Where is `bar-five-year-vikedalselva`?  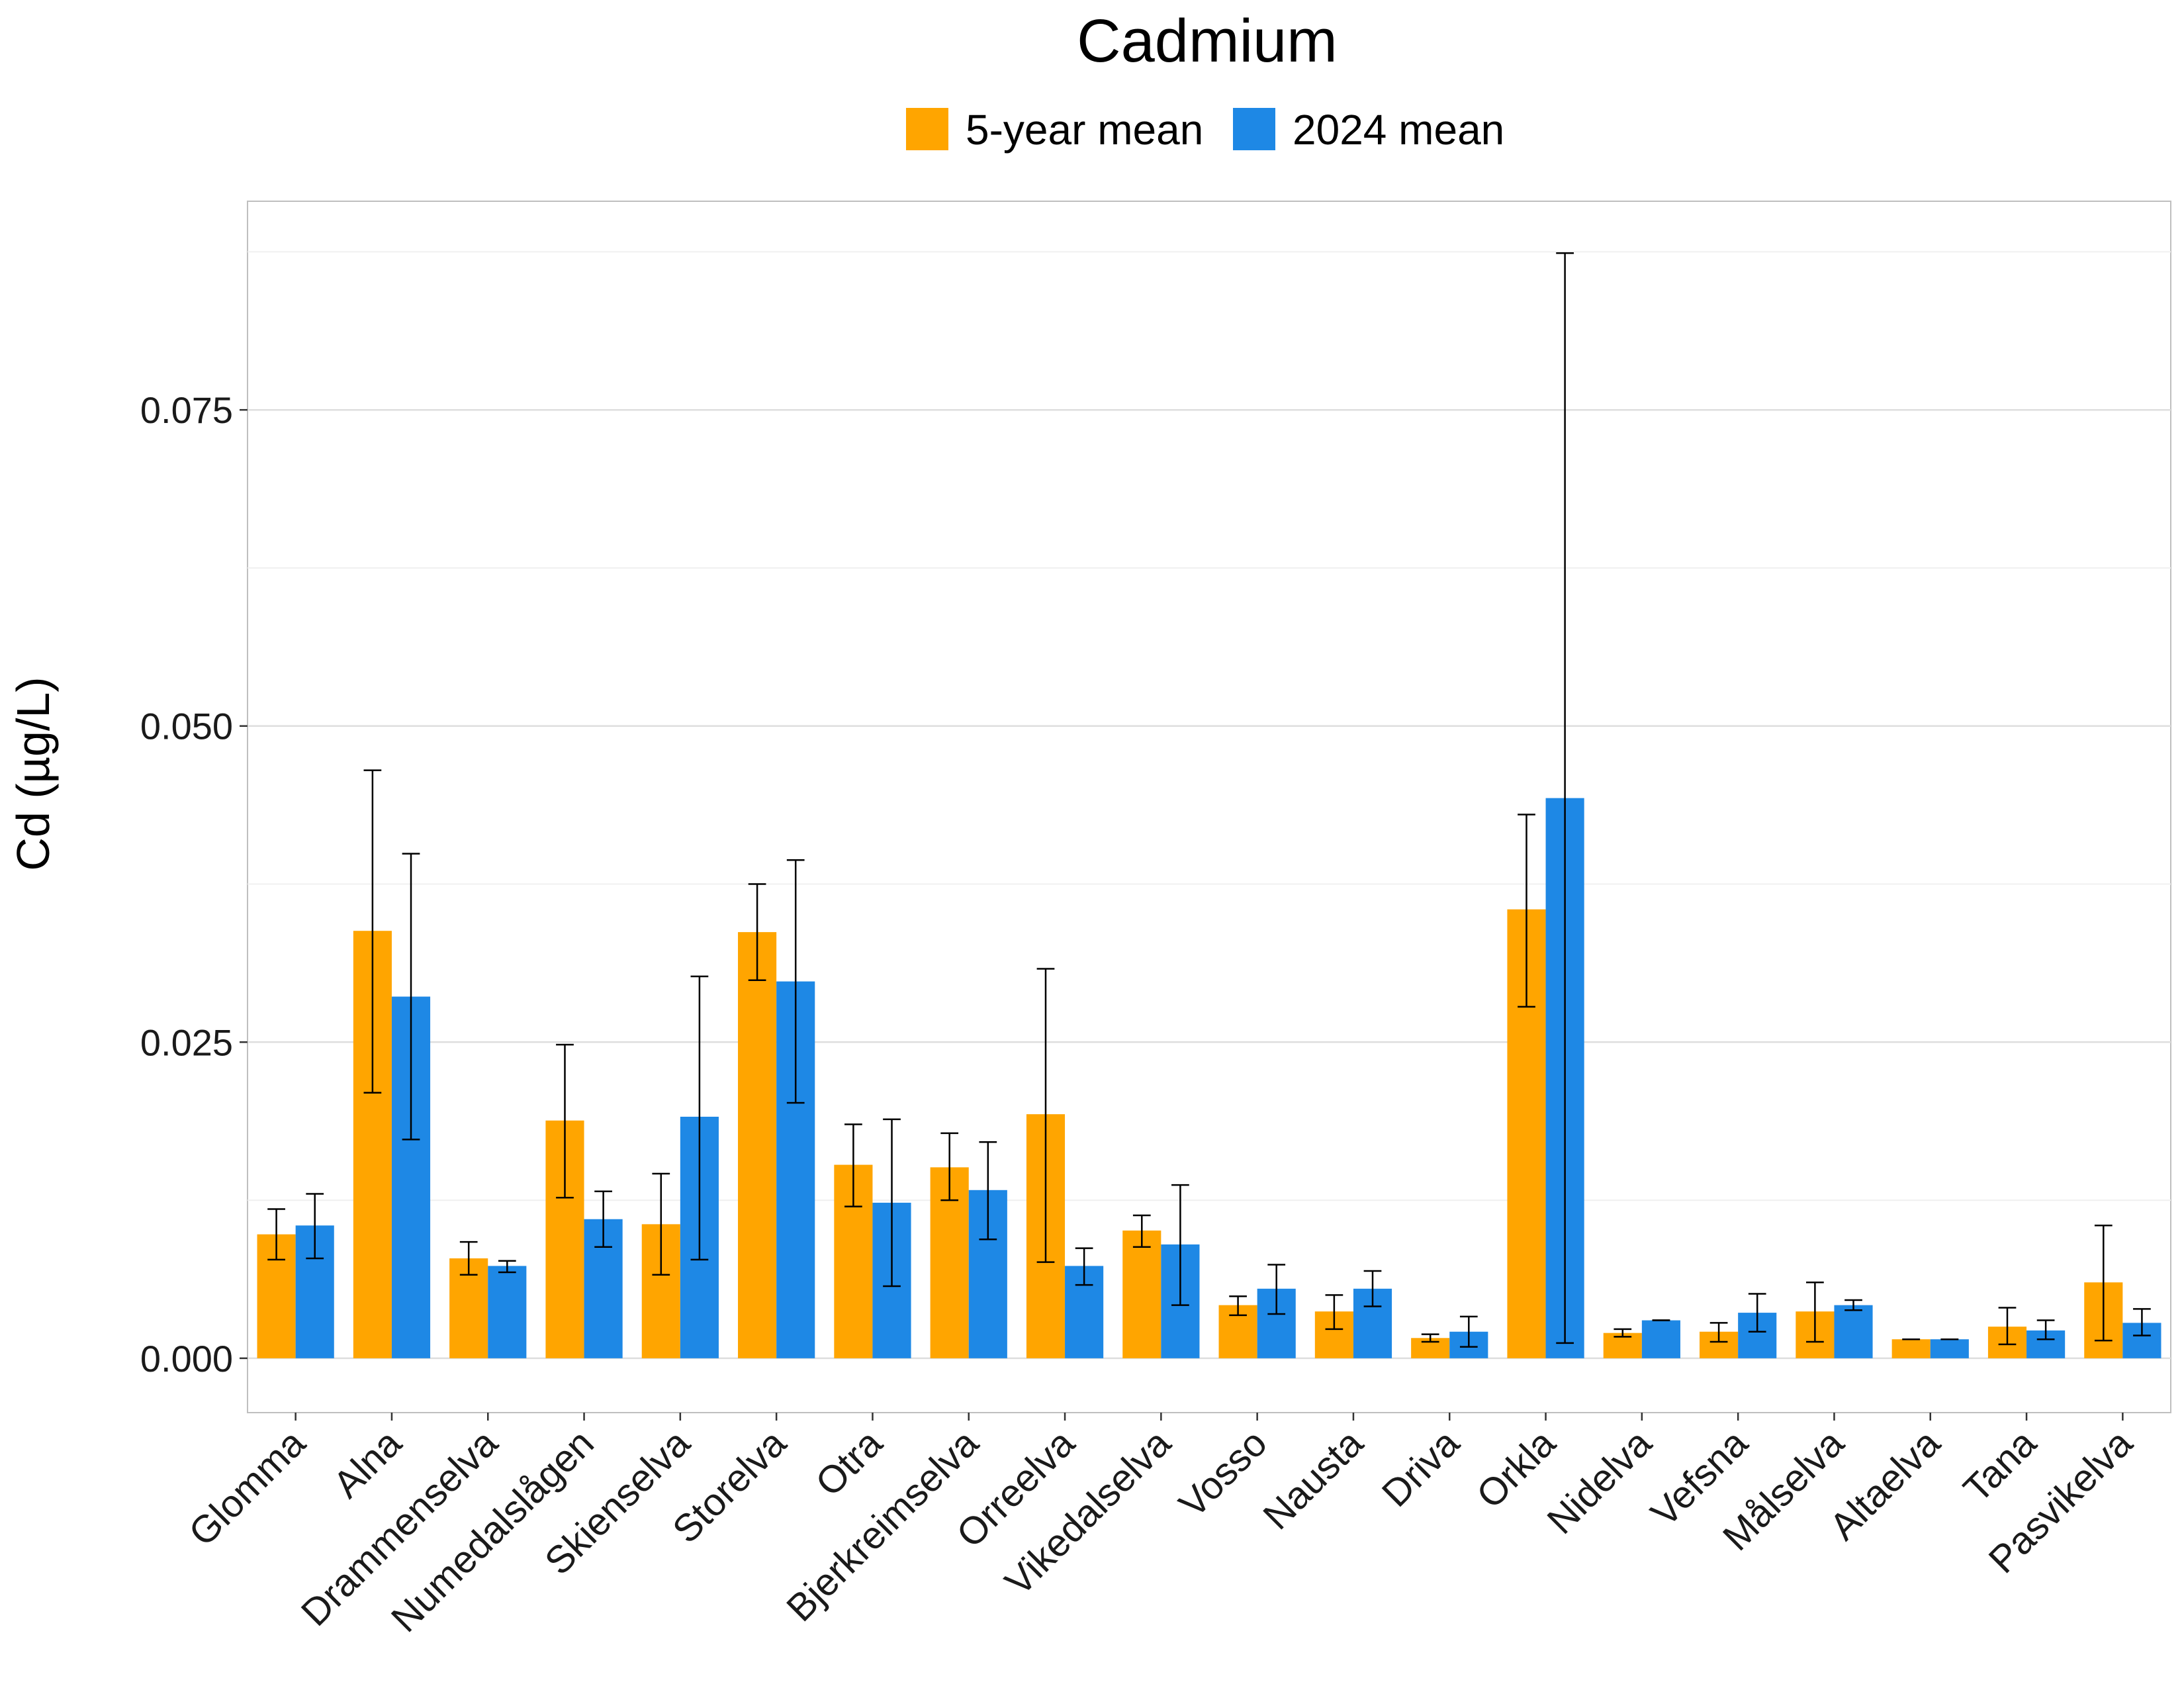
bar-five-year-vikedalselva is located at coordinates (1141, 1294).